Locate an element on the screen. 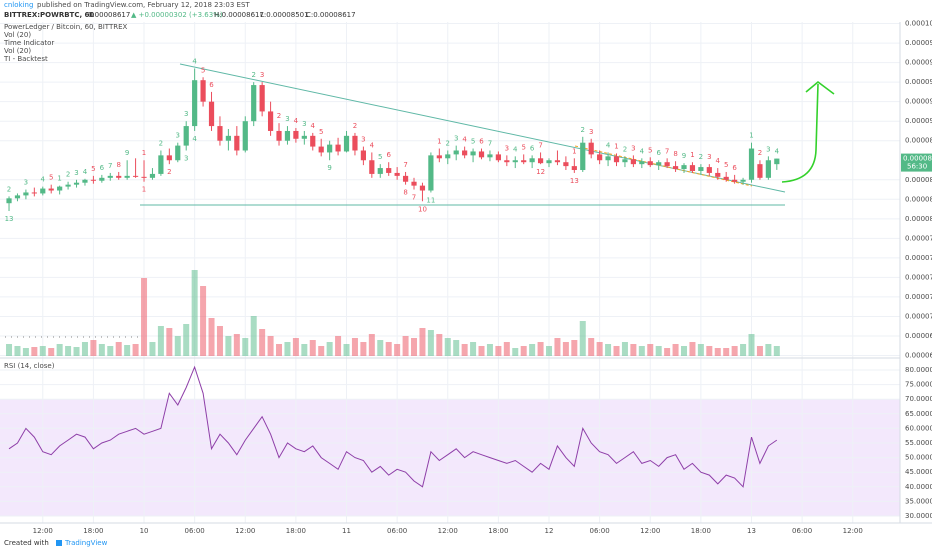 Image resolution: width=932 pixels, height=550 pixels. x-tick-label: 11 is located at coordinates (346, 531).